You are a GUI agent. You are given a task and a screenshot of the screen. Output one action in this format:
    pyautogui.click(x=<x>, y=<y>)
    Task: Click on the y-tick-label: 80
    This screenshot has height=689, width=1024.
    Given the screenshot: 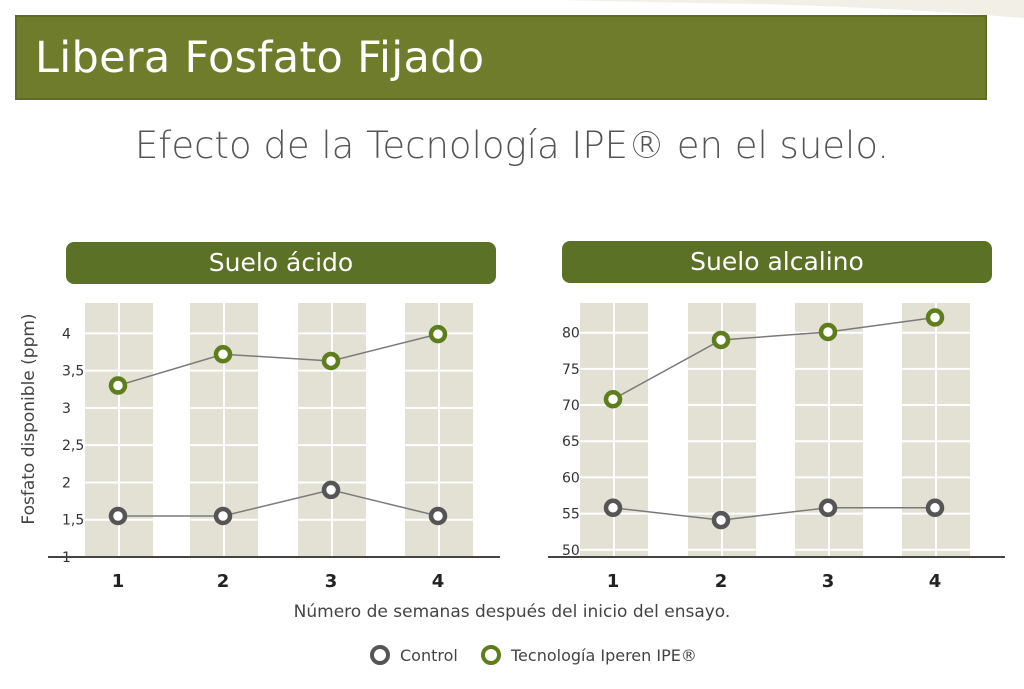 What is the action you would take?
    pyautogui.click(x=571, y=334)
    